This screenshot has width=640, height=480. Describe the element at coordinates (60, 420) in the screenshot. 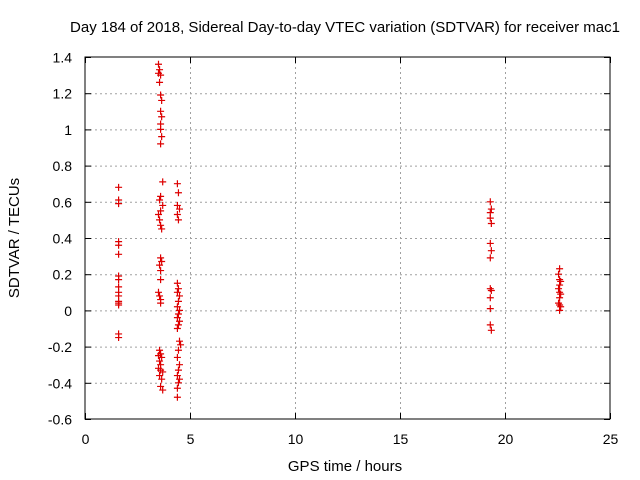

I see `y-tick-label: -0.6` at that location.